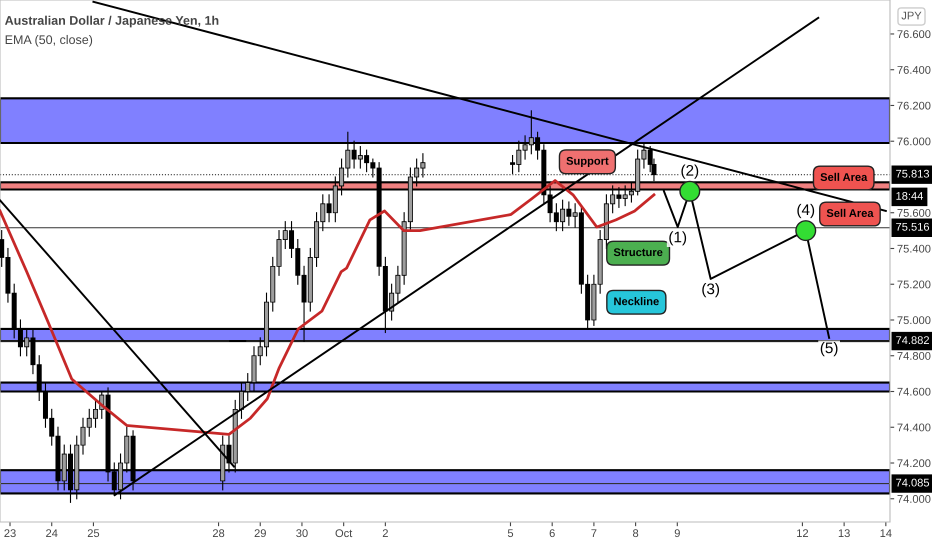 This screenshot has height=550, width=932. Describe the element at coordinates (385, 533) in the screenshot. I see `x-tick-label: 2` at that location.